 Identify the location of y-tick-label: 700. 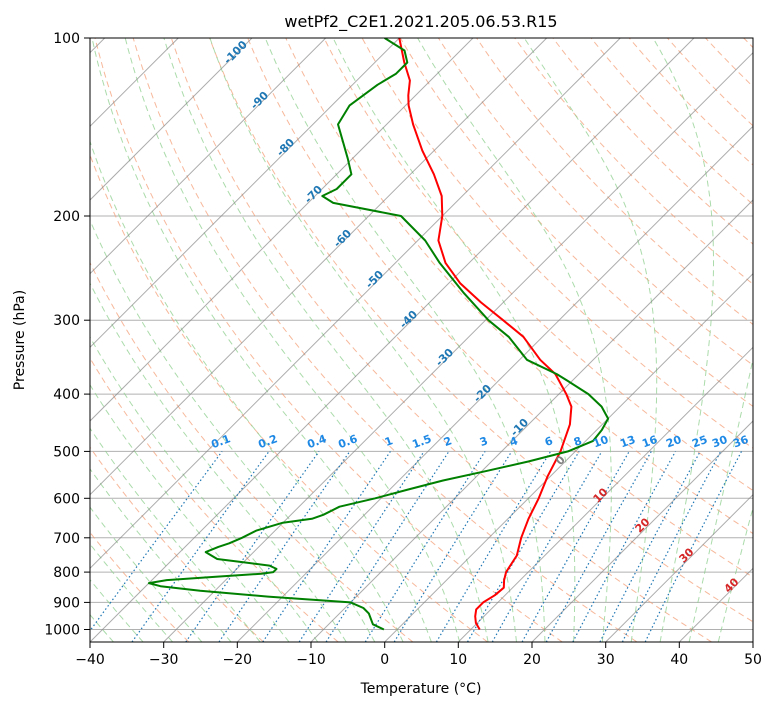
(66, 539).